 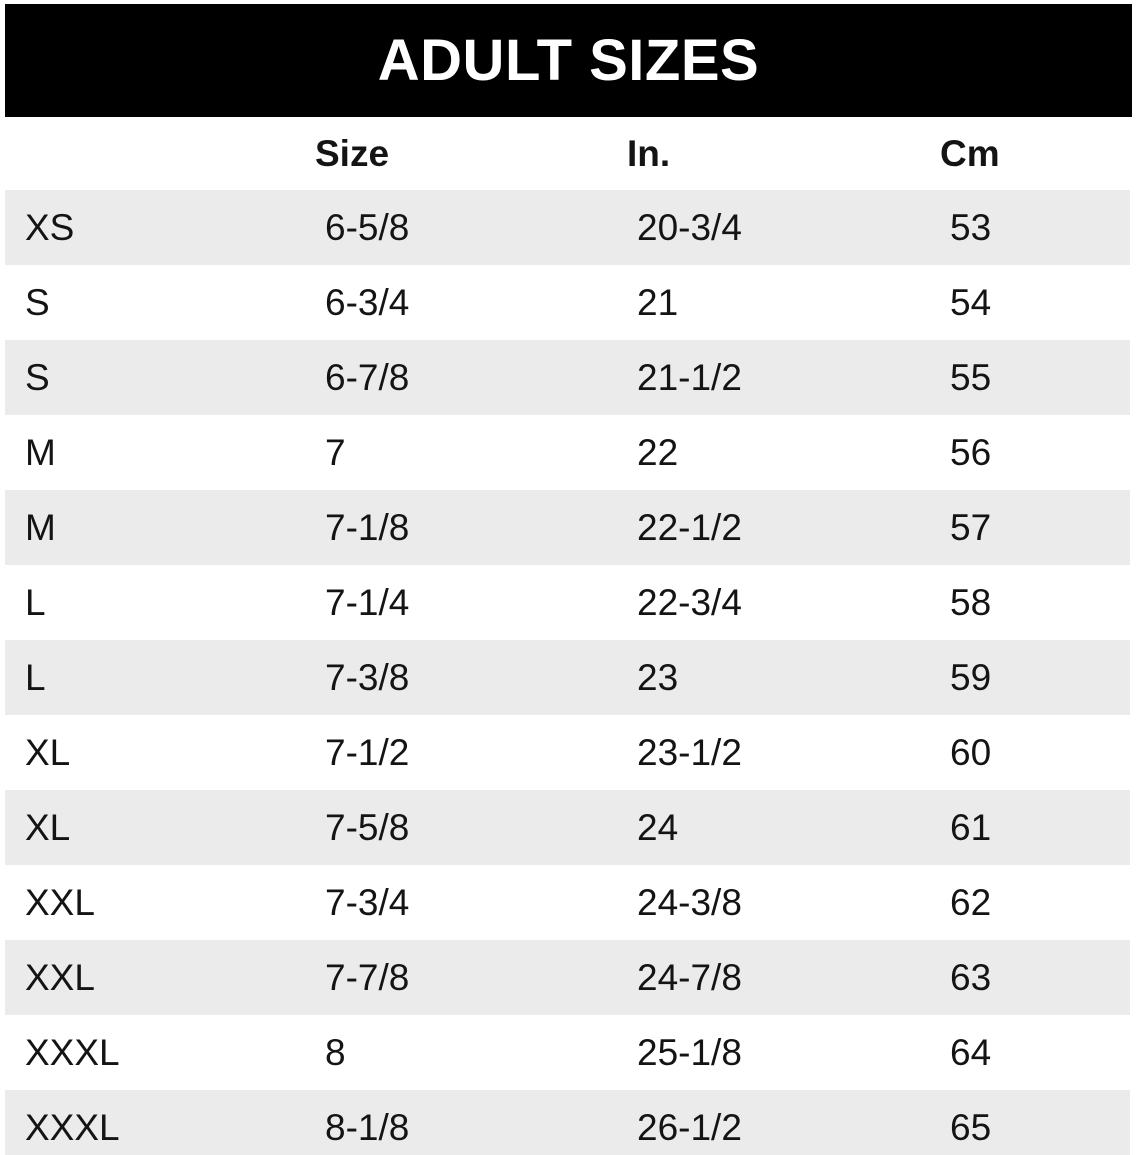 What do you see at coordinates (658, 827) in the screenshot?
I see `inches-cell: 24` at bounding box center [658, 827].